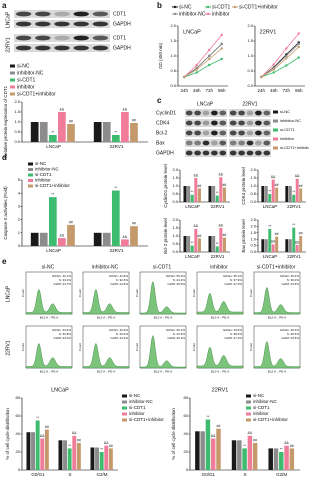 Image resolution: width=320 pixels, height=500 pixels. What do you see at coordinates (249, 104) in the screenshot?
I see `label: 22RV1` at bounding box center [249, 104].